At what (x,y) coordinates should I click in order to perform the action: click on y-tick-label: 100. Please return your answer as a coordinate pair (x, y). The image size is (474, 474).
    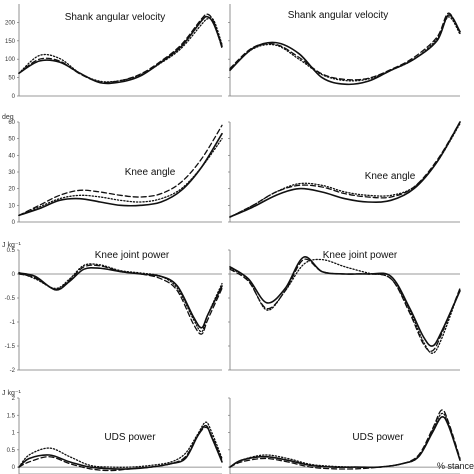
    Looking at the image, I should click on (10, 60).